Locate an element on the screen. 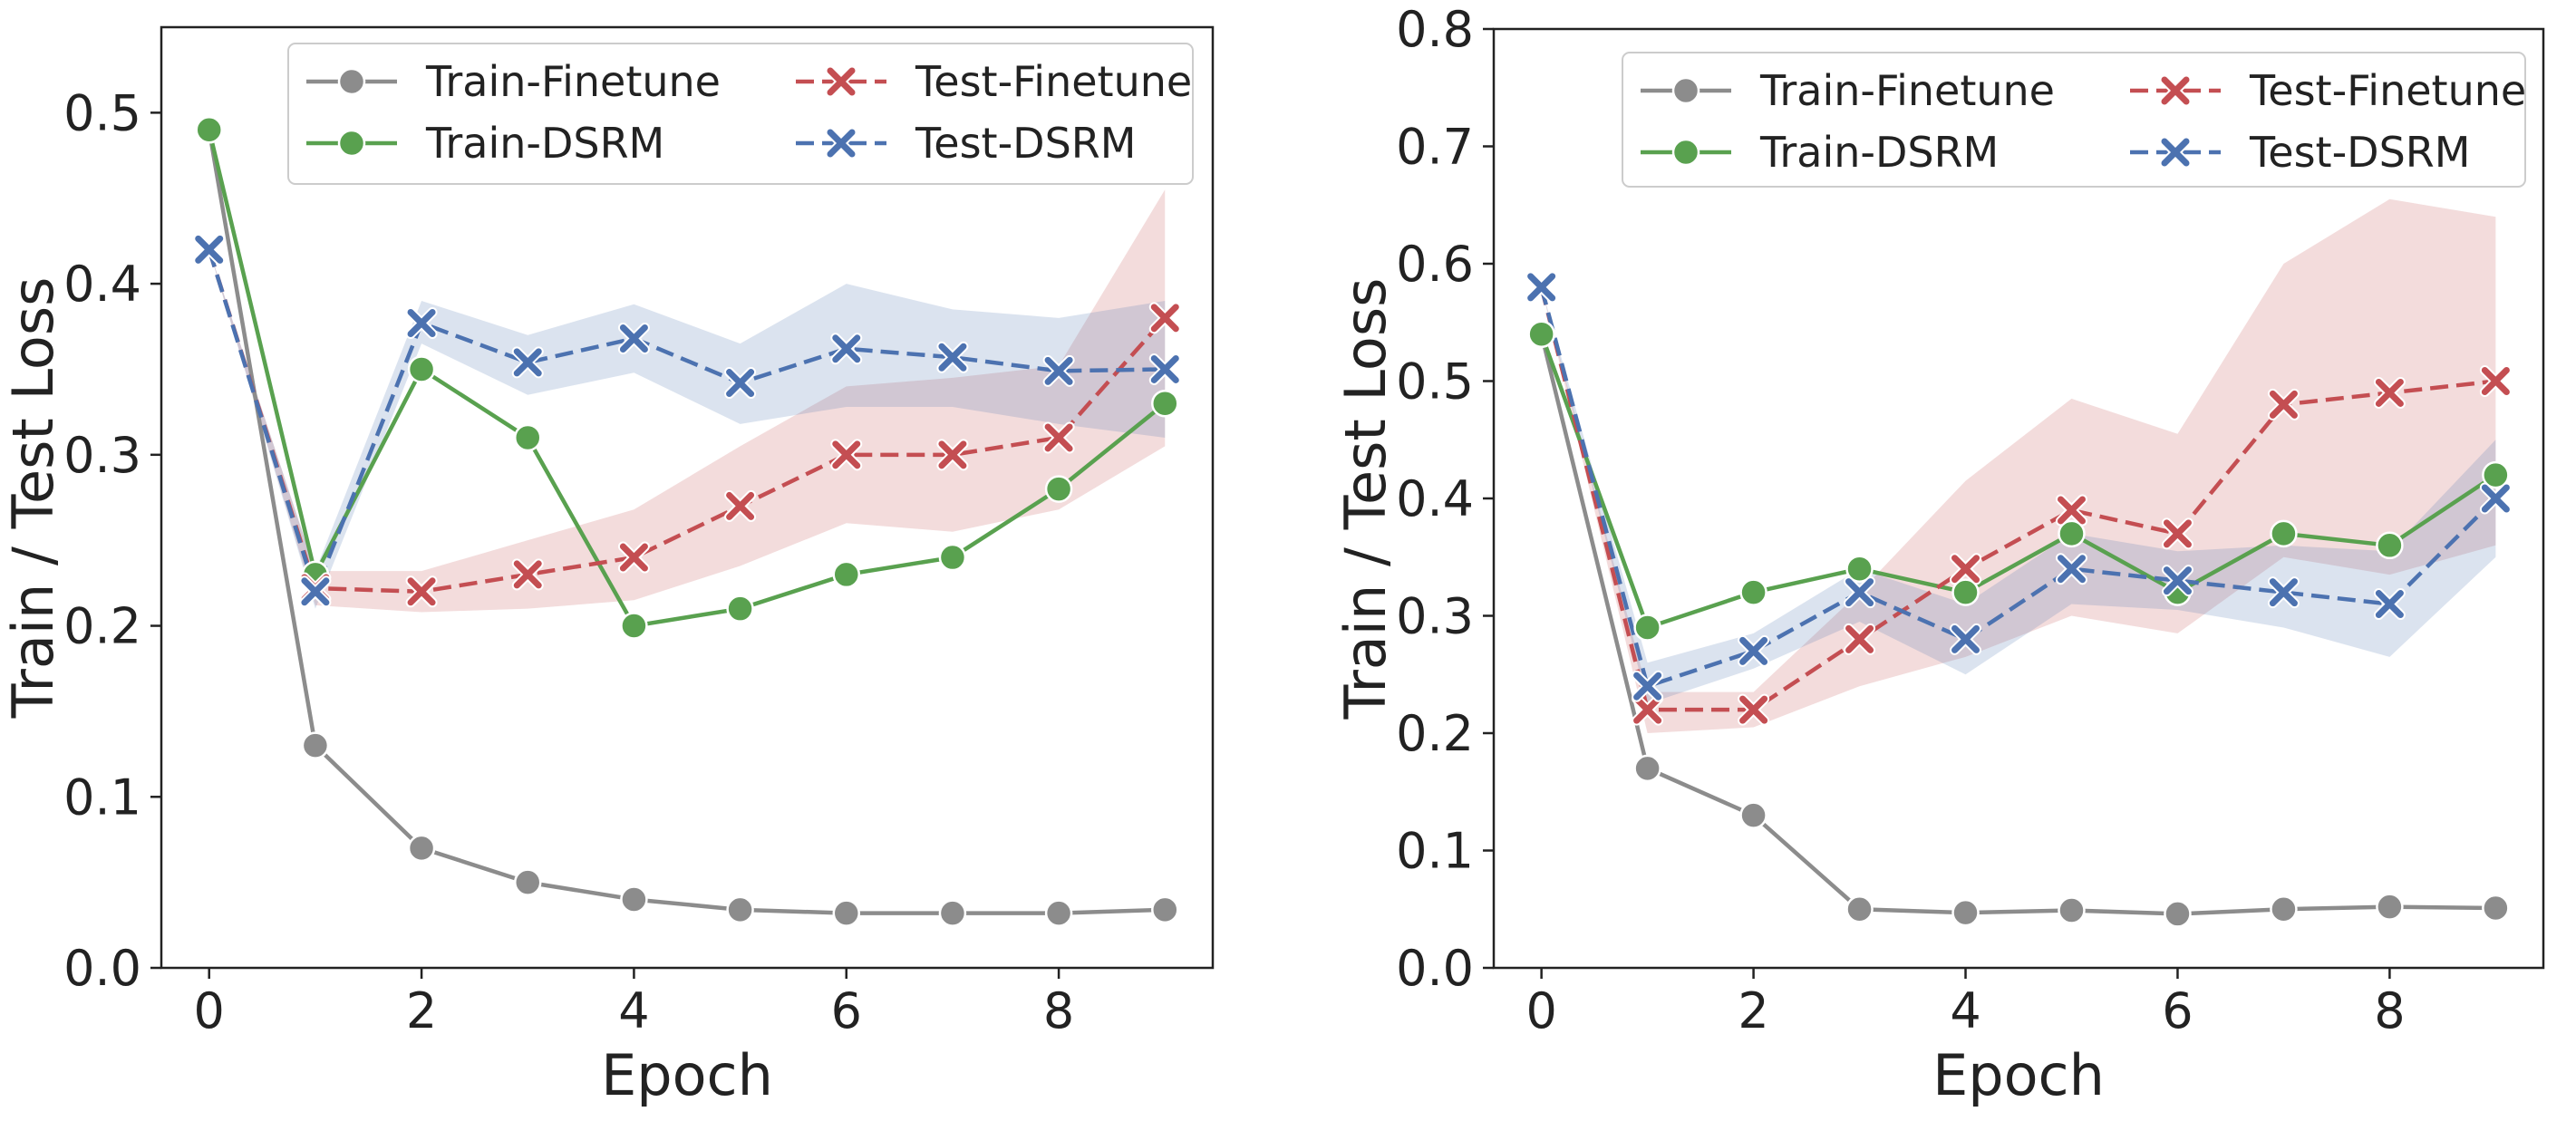 This screenshot has width=2576, height=1131. y-tick-label: 0.2 is located at coordinates (1435, 733).